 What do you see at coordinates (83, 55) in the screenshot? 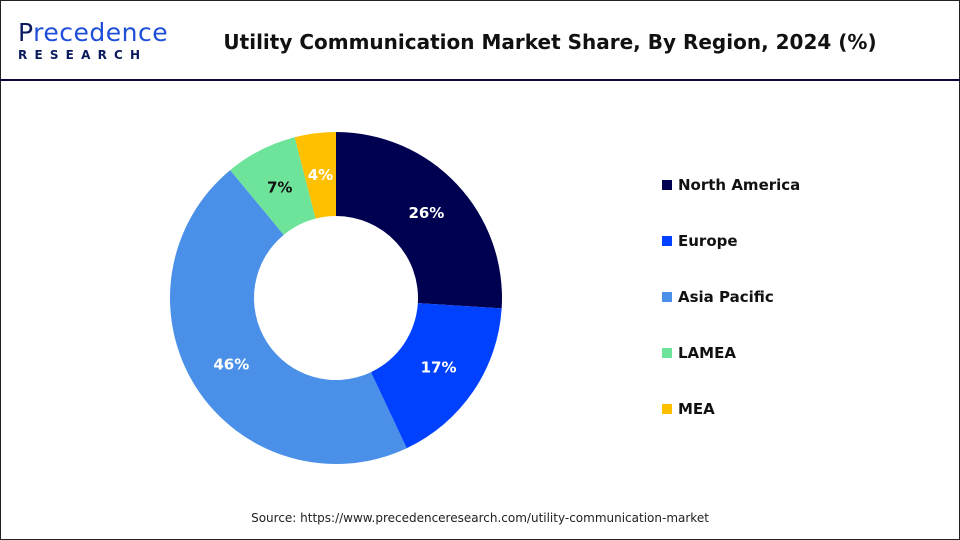
I see `logo-subtext: RESEARCH` at bounding box center [83, 55].